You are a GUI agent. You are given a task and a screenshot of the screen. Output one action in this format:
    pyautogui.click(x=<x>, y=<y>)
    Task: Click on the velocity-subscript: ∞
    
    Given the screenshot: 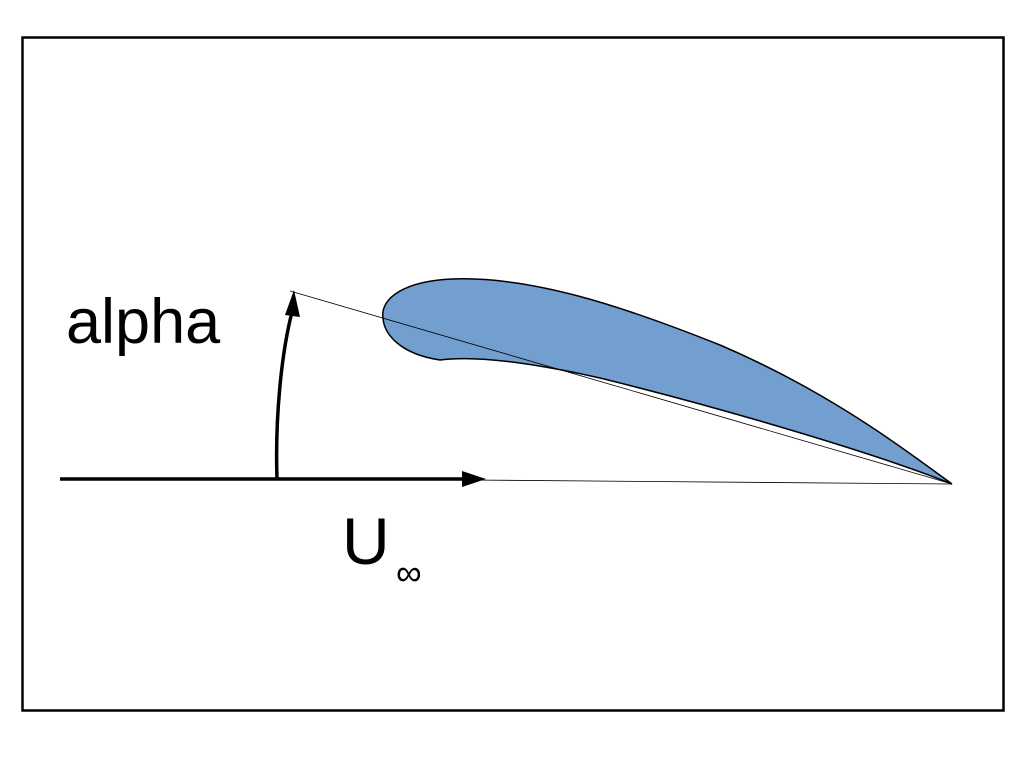 What is the action you would take?
    pyautogui.click(x=409, y=572)
    